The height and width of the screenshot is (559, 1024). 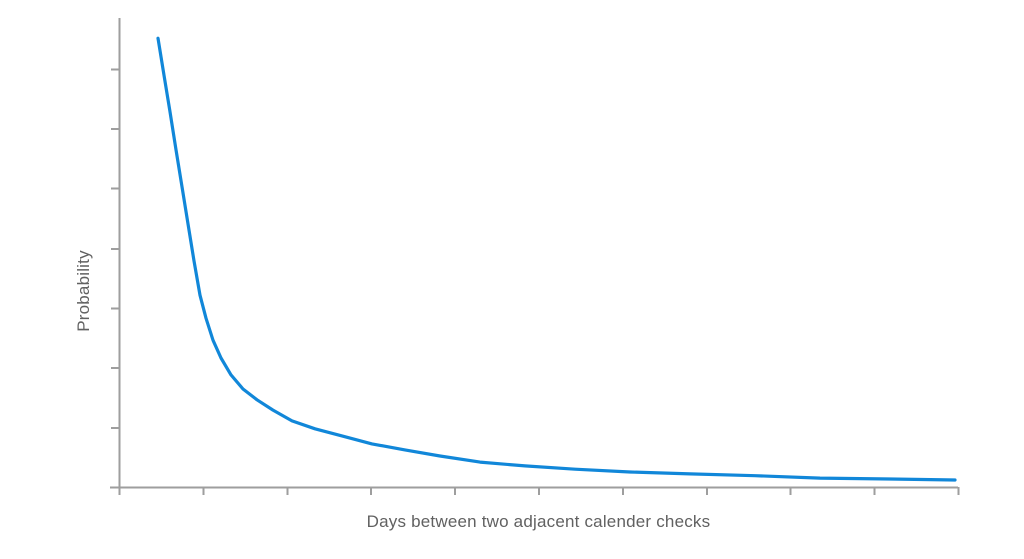 What do you see at coordinates (83, 291) in the screenshot?
I see `y-axis-label: Probability` at bounding box center [83, 291].